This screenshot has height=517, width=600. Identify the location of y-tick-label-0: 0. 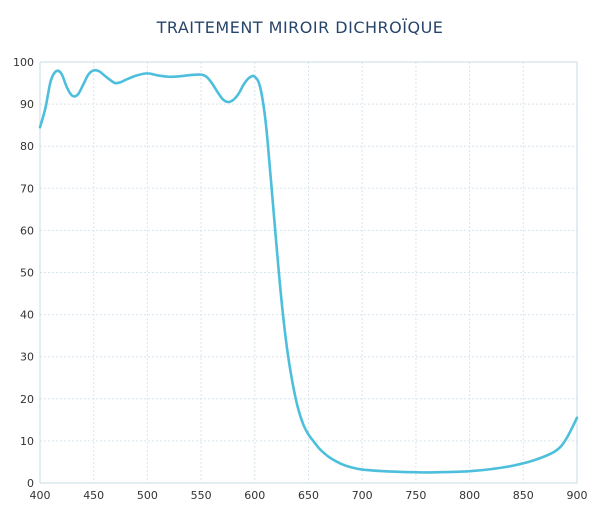
(30, 483).